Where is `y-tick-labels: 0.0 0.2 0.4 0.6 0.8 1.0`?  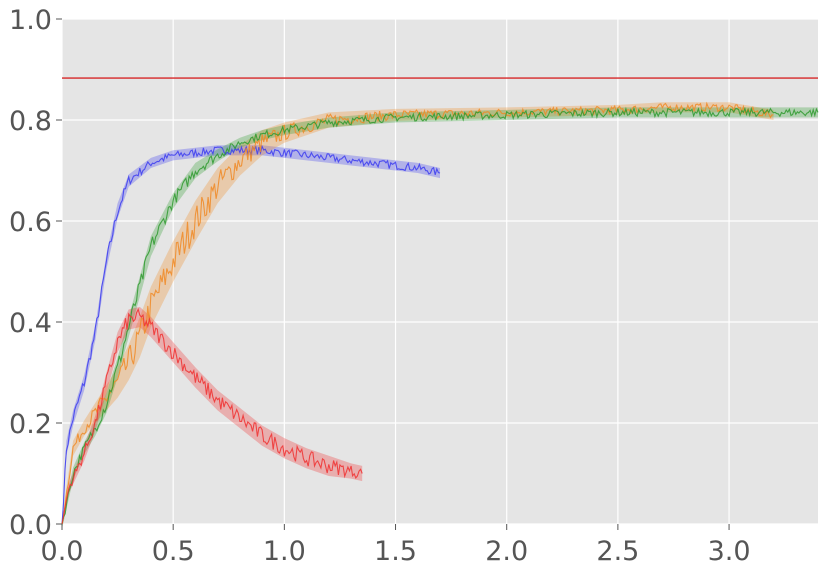
y-tick-labels: 0.0 0.2 0.4 0.6 0.8 1.0 is located at coordinates (35, 273).